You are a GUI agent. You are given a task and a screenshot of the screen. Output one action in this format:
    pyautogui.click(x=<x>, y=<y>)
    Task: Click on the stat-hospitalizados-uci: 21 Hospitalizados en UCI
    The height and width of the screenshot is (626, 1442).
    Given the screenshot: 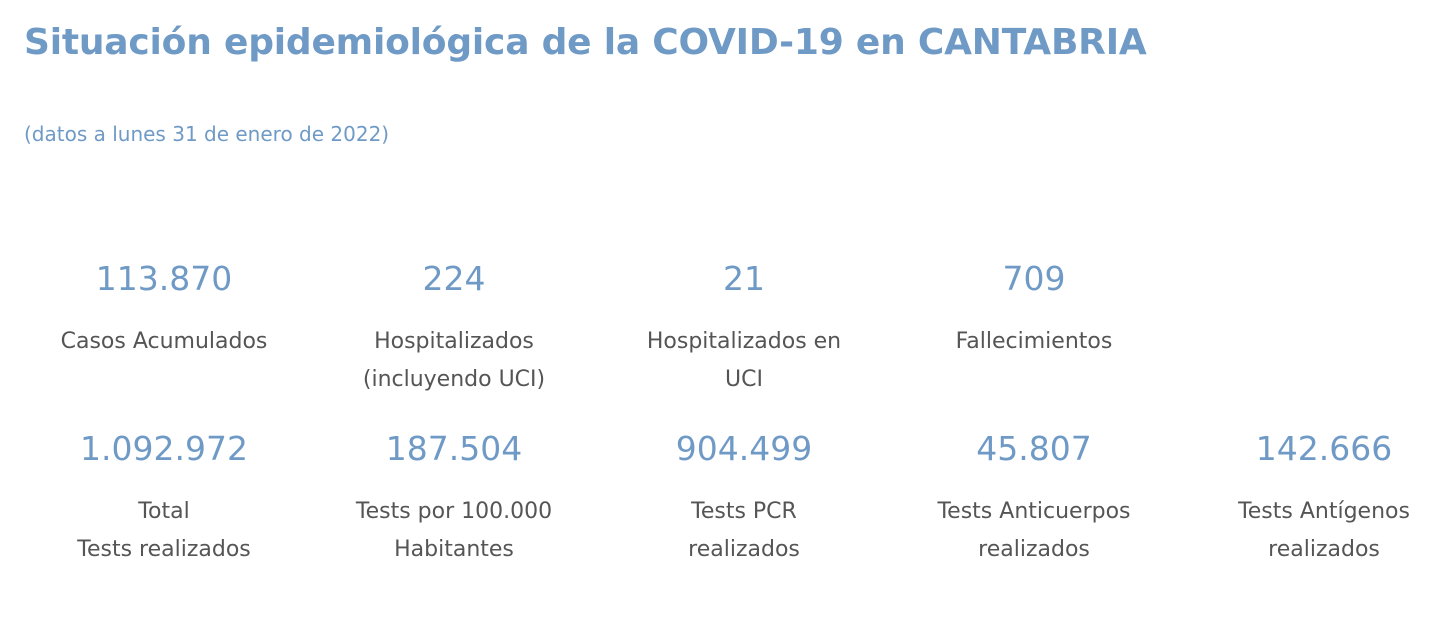 What is the action you would take?
    pyautogui.click(x=744, y=329)
    